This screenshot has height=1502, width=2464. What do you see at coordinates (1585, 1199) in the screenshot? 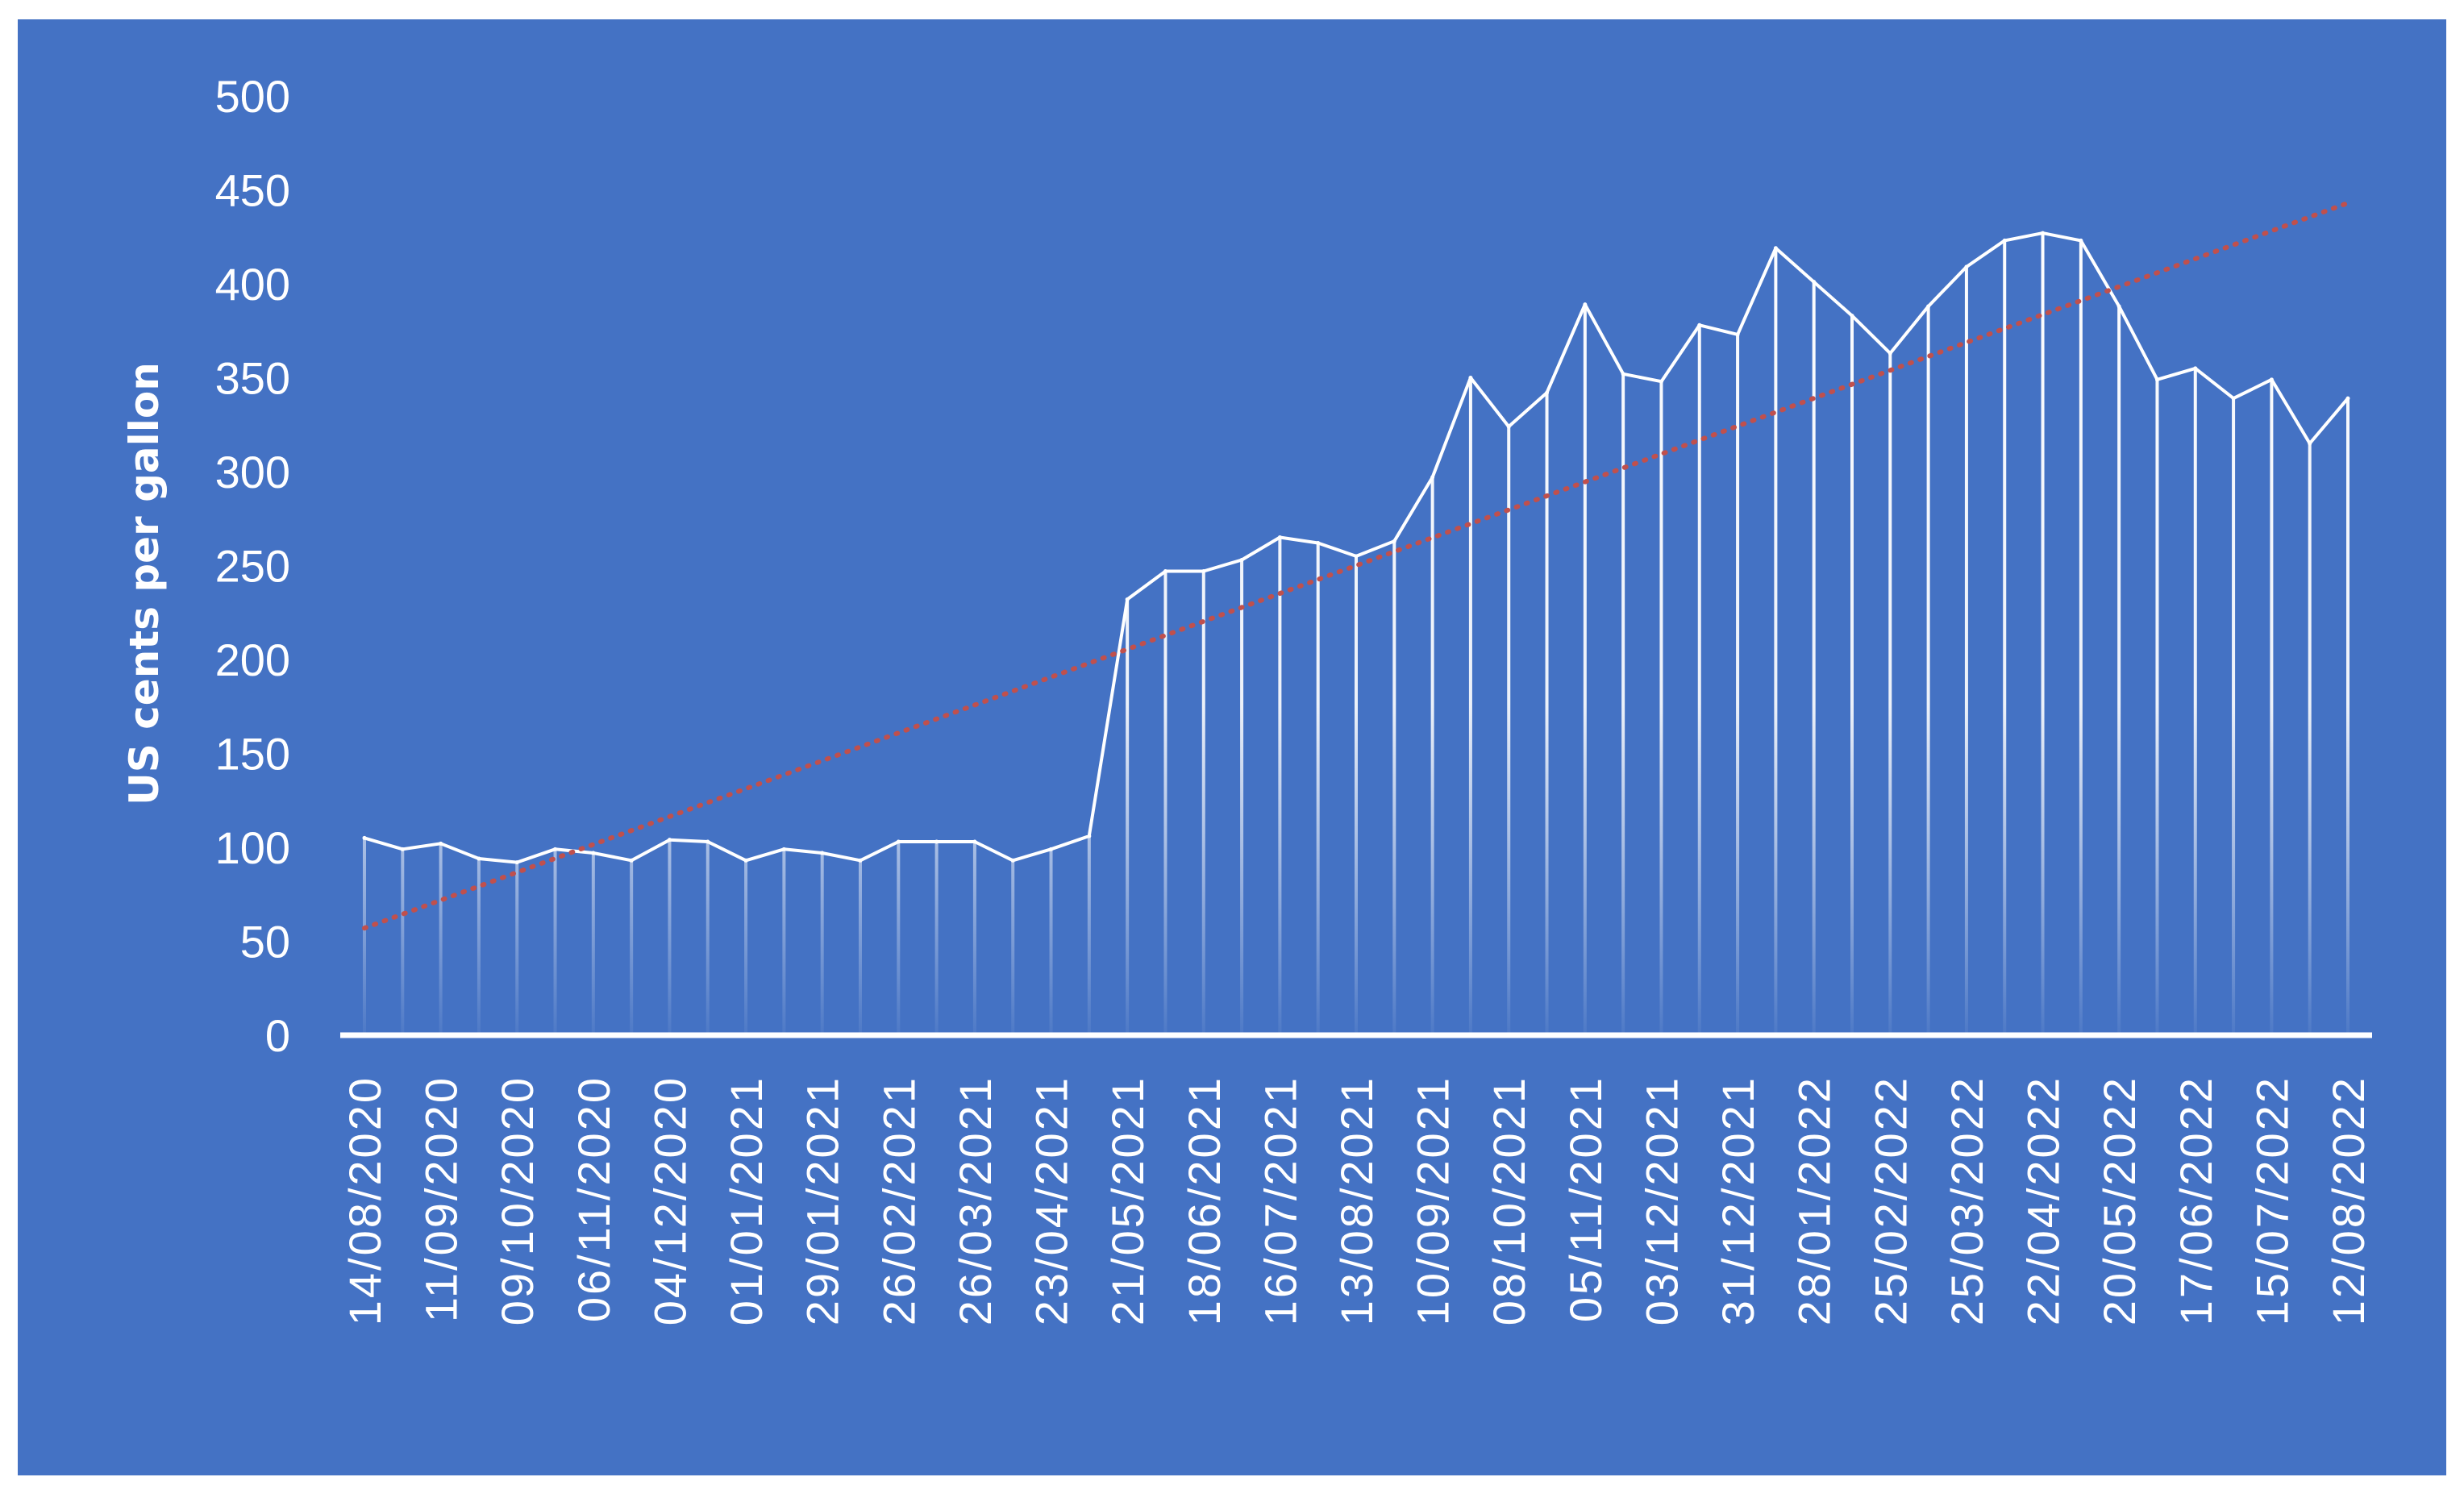
I see `x-tick-label: 05/11/2021` at bounding box center [1585, 1199].